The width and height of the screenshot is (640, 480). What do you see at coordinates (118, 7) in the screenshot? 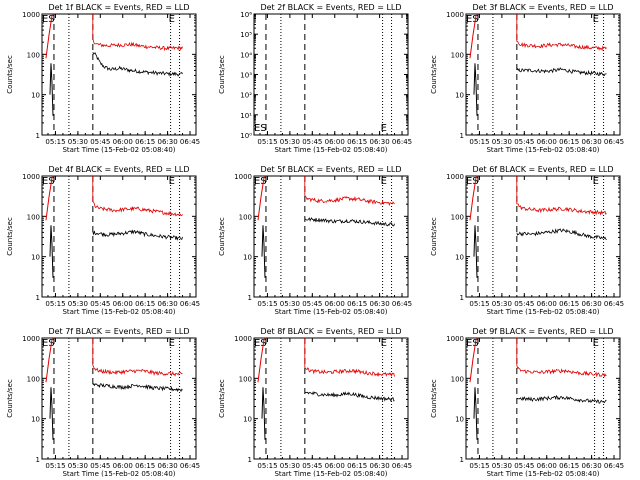
I see `chart-title: Det 1f BLACK = Events, RED = LLD` at bounding box center [118, 7].